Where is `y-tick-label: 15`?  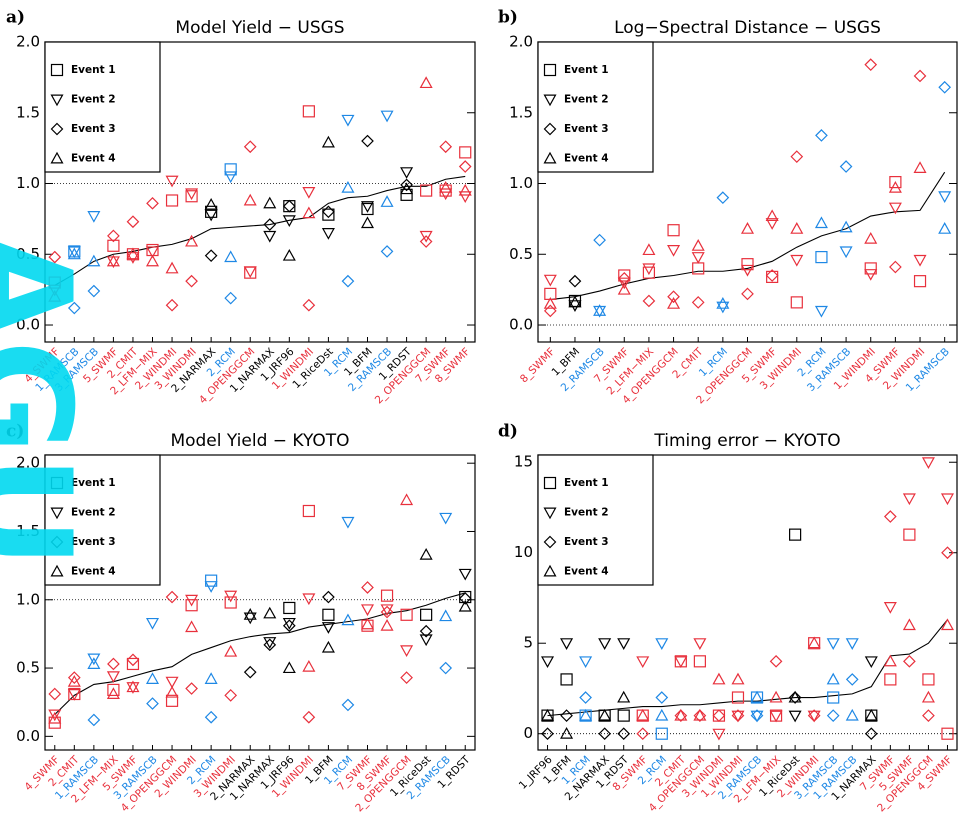
y-tick-label: 15 is located at coordinates (523, 462).